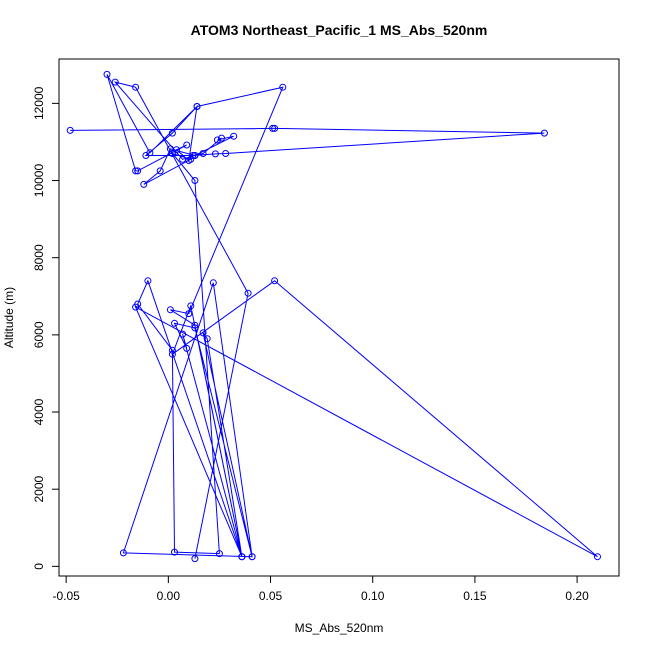  I want to click on x-tick-label: 0.10, so click(373, 596).